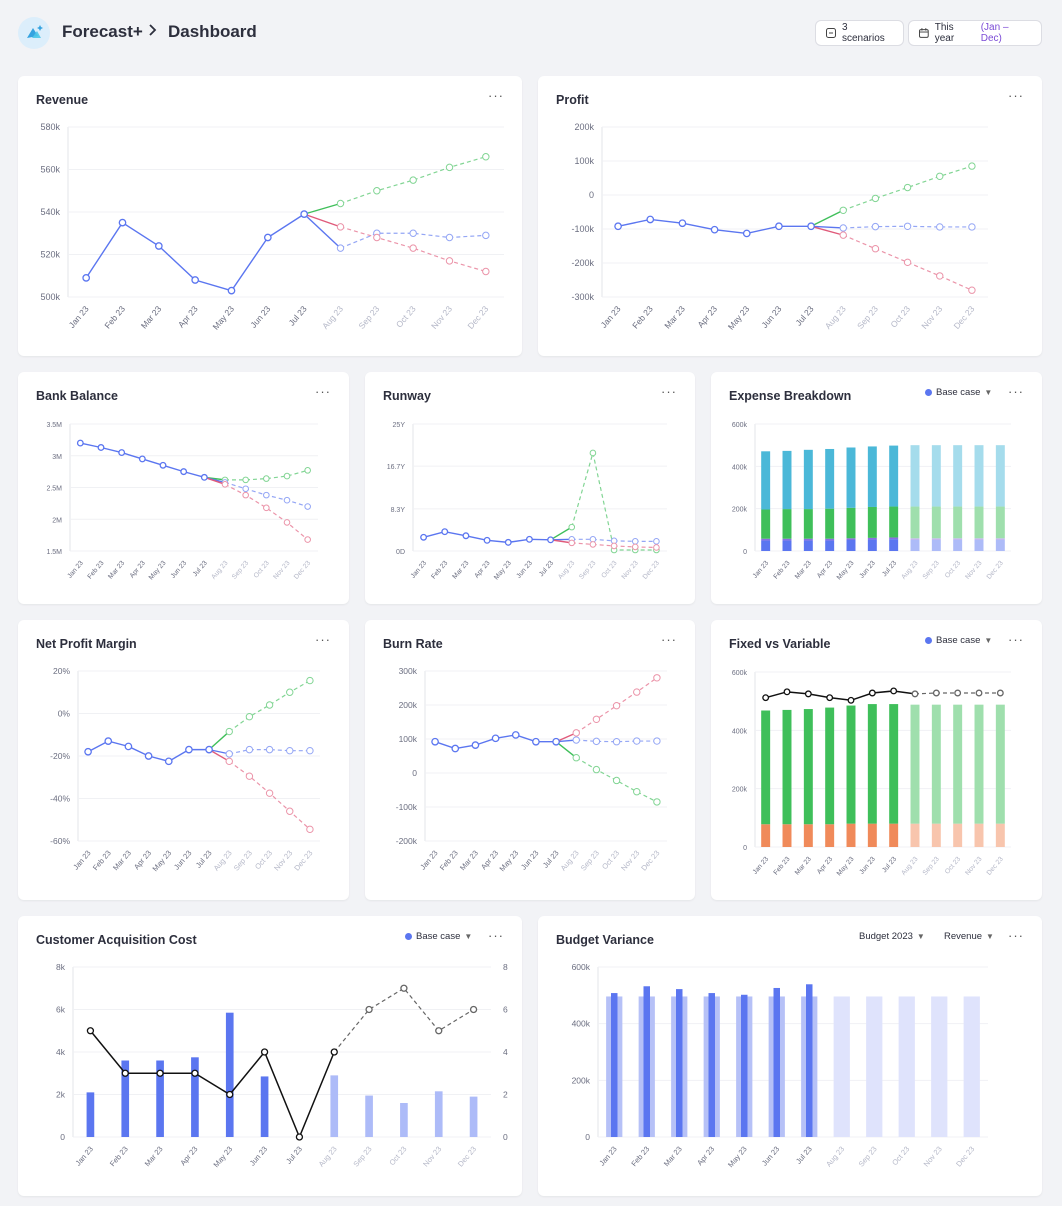 The height and width of the screenshot is (1206, 1062). What do you see at coordinates (770, 1156) in the screenshot?
I see `x-tick-label: Jun 23` at bounding box center [770, 1156].